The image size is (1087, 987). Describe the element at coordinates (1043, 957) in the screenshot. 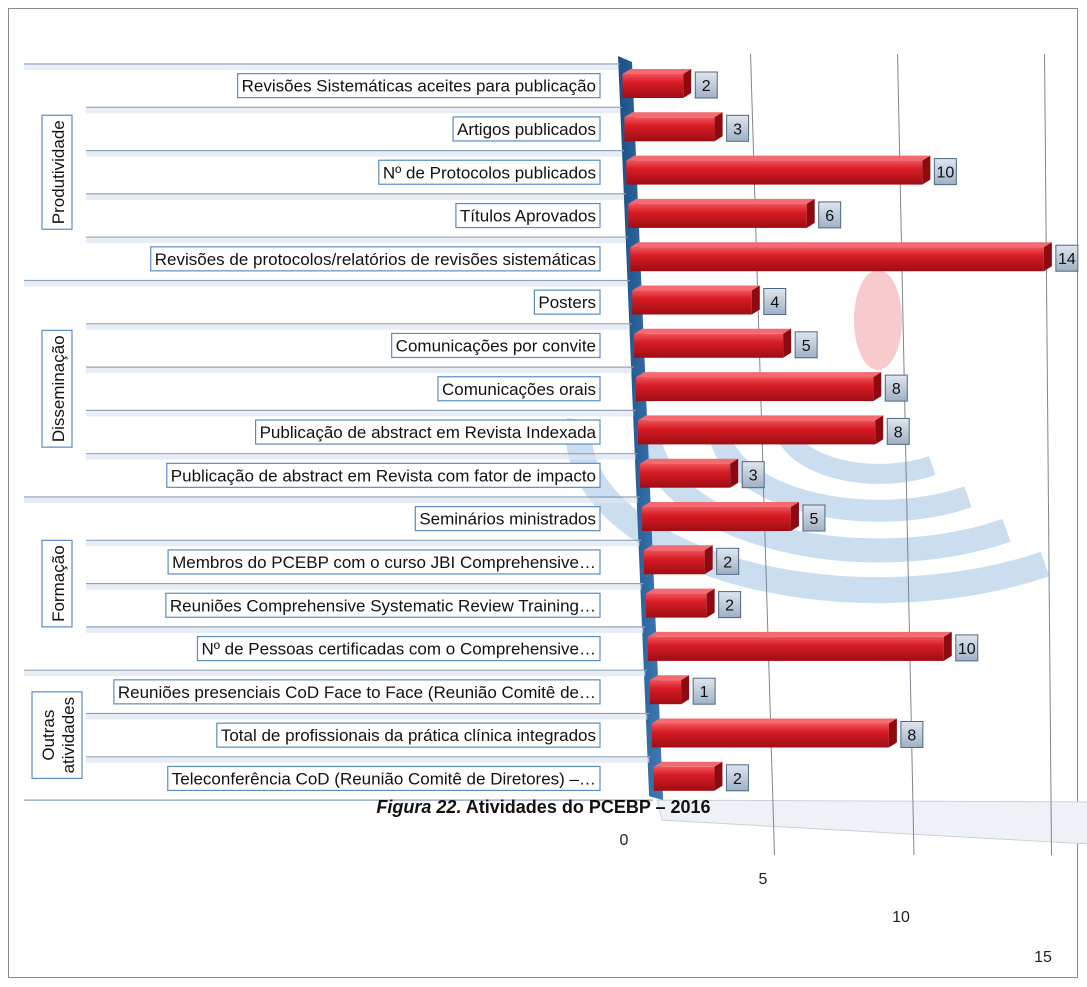

I see `x-tick-label: 15` at that location.